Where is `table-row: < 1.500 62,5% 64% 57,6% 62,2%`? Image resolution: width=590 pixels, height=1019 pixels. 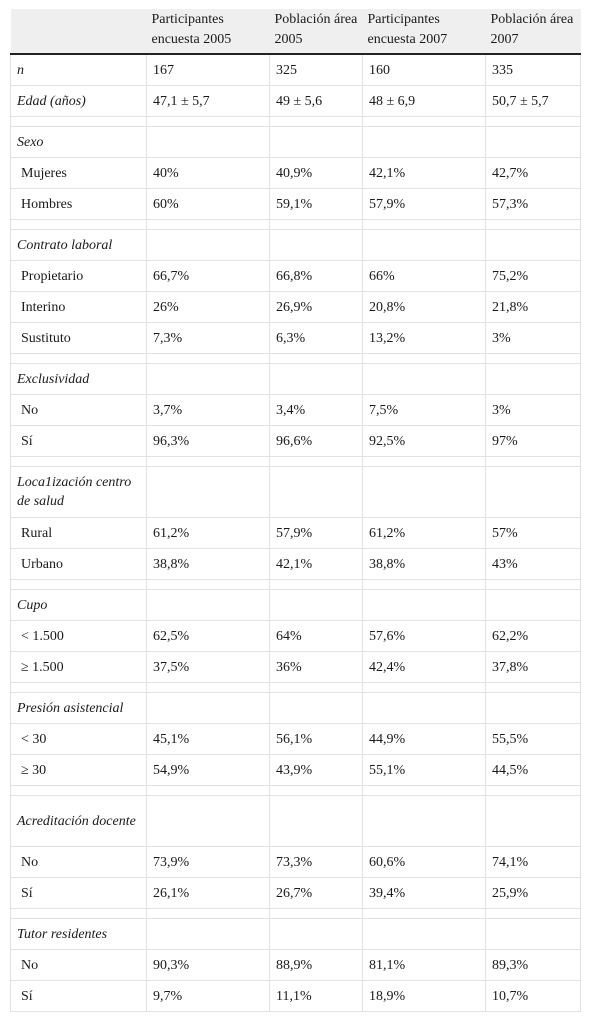 table-row: < 1.500 62,5% 64% 57,6% 62,2% is located at coordinates (295, 636).